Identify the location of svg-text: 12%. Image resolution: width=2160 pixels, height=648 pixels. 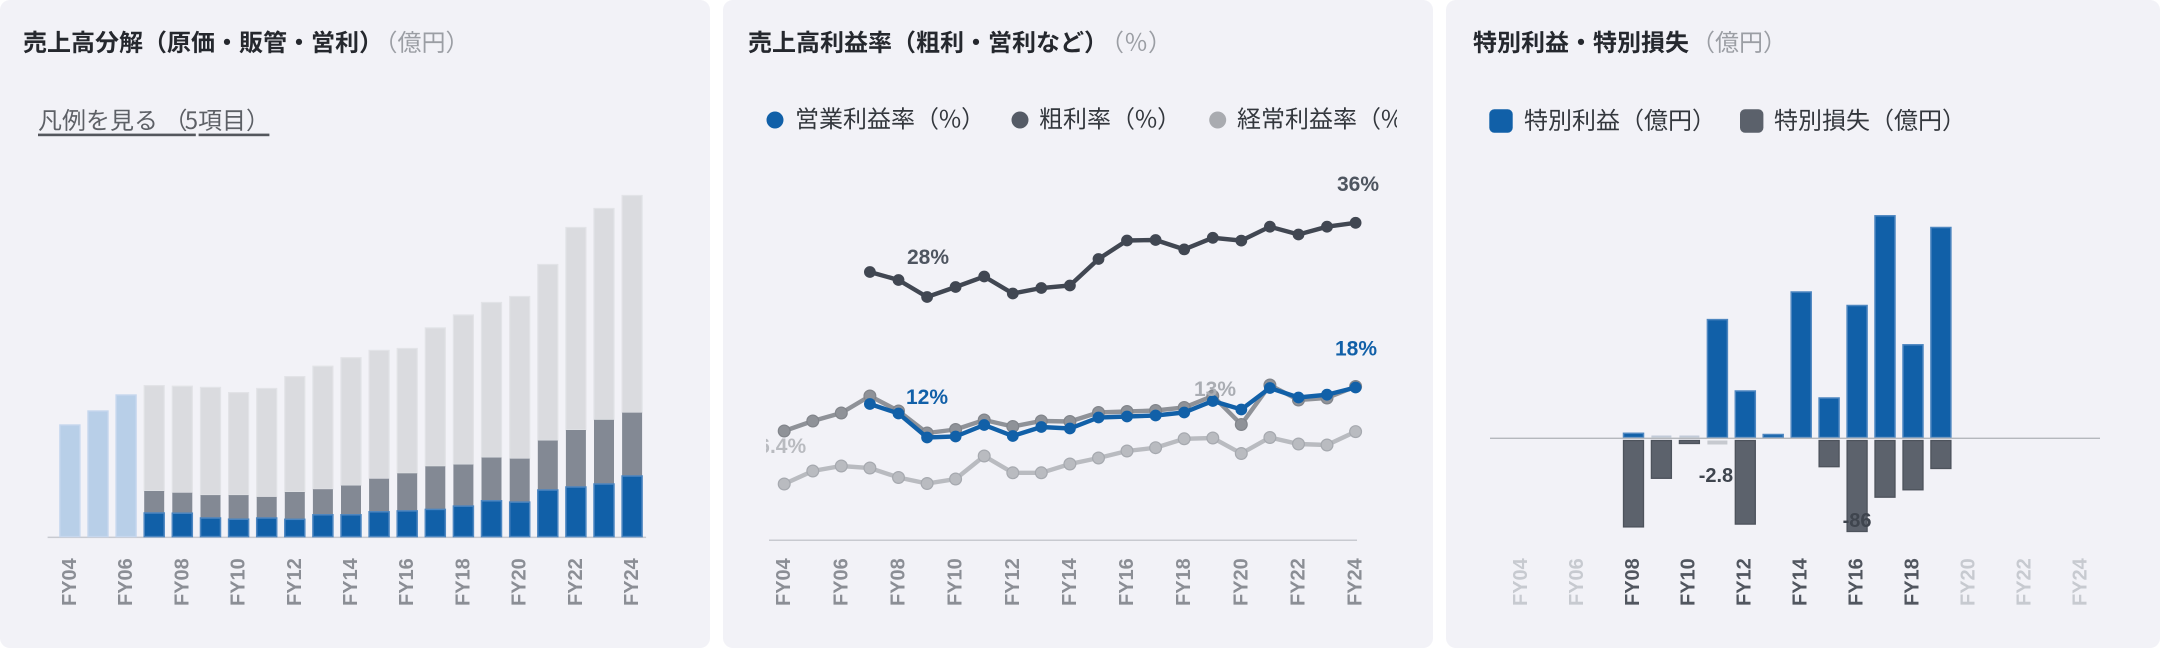
(927, 397).